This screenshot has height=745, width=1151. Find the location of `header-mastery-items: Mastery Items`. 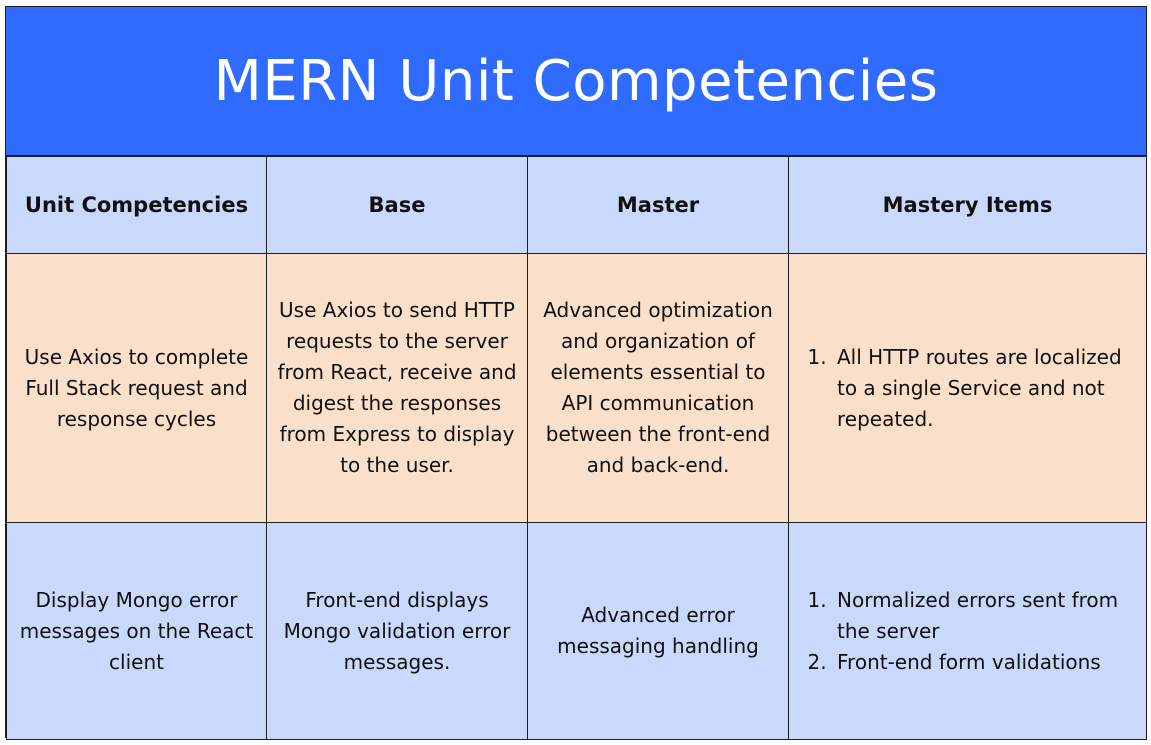

header-mastery-items: Mastery Items is located at coordinates (967, 205).